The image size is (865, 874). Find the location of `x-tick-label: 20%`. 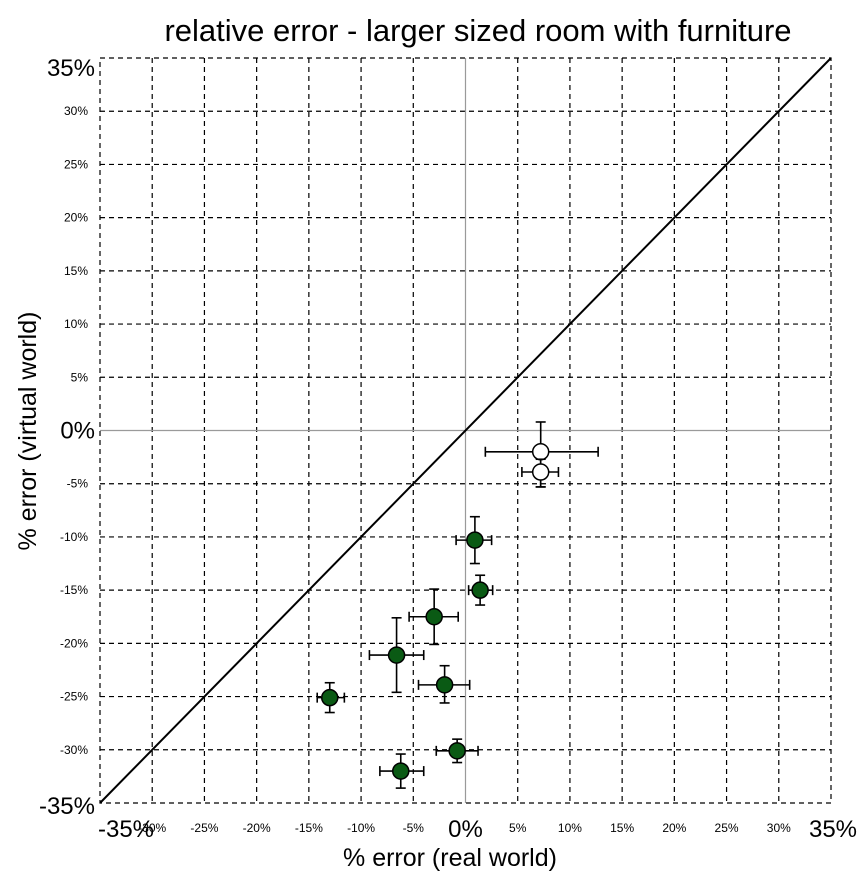

x-tick-label: 20% is located at coordinates (674, 828).